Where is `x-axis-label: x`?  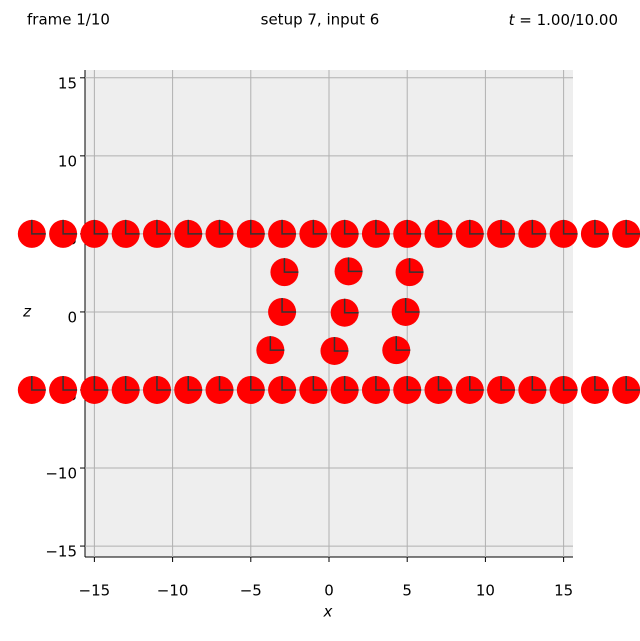
x-axis-label: x is located at coordinates (328, 612).